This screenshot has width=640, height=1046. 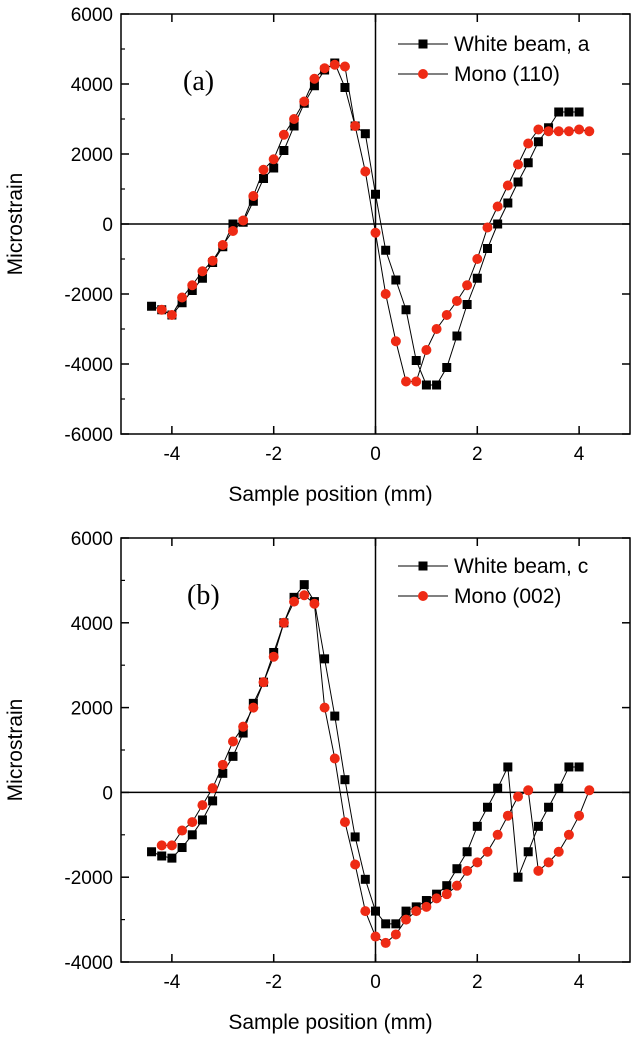 I want to click on chart-b-legend-entry-white-beam: White beam, c, so click(x=493, y=566).